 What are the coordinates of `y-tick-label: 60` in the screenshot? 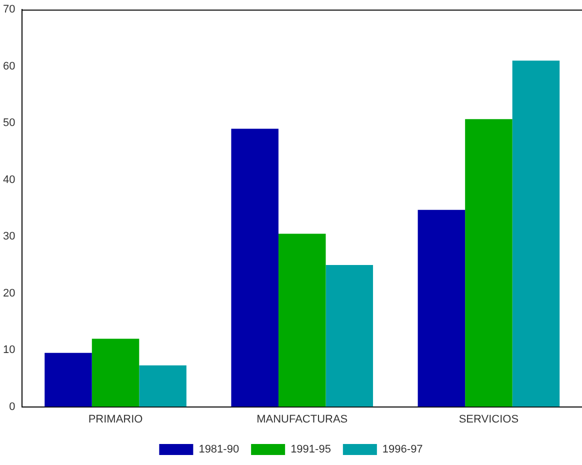 It's located at (9, 66).